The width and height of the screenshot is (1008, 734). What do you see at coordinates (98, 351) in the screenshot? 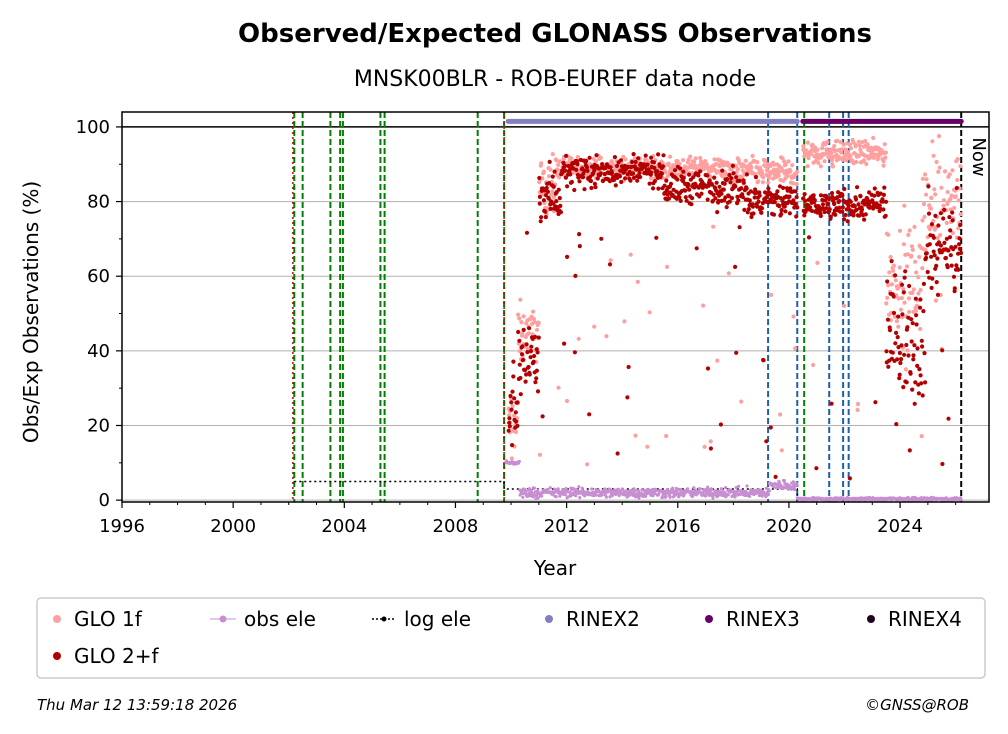
I see `y-tick-label: 40` at bounding box center [98, 351].